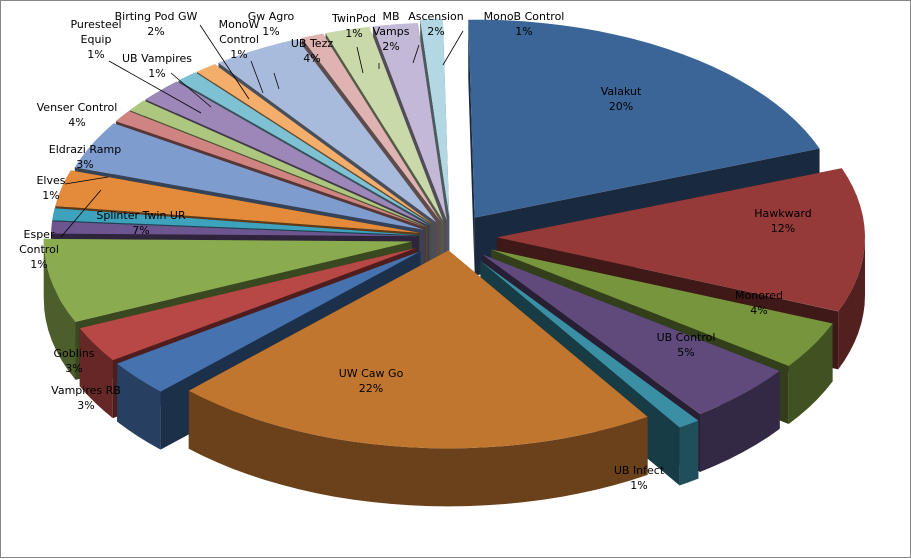  What do you see at coordinates (95, 39) in the screenshot?
I see `data-label-puresteel-equip: Puresteel Equip 1%` at bounding box center [95, 39].